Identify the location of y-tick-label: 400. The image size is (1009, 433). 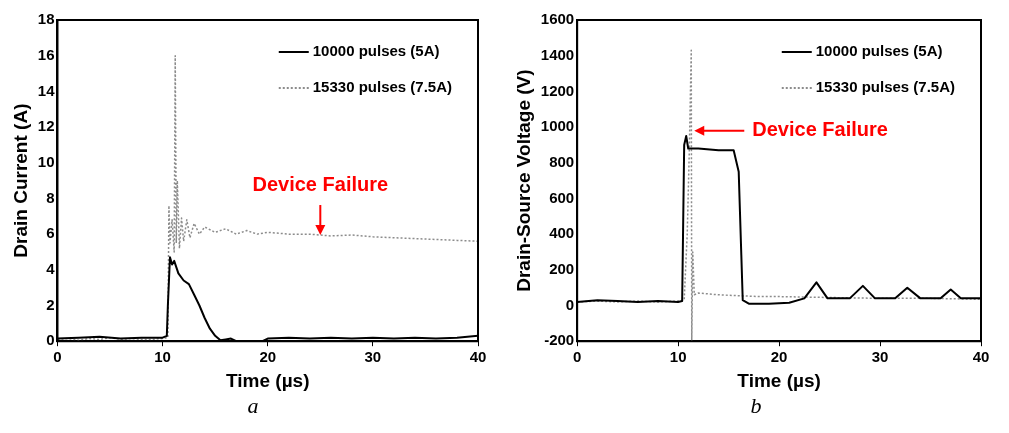
(562, 233).